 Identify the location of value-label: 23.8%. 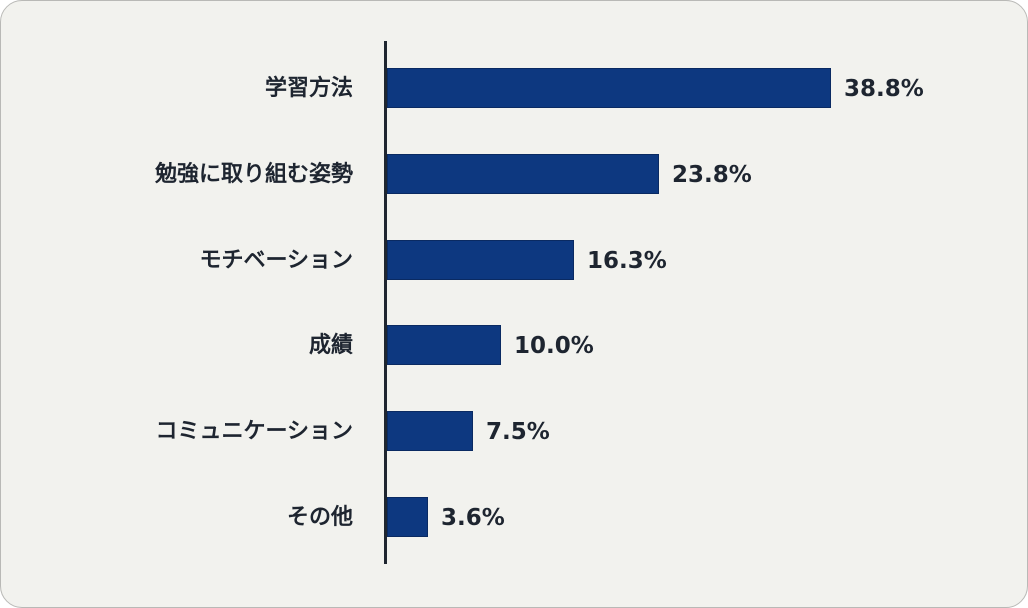
(712, 175).